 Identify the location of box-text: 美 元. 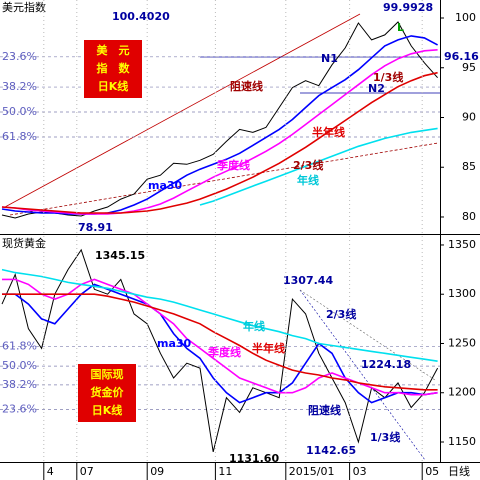
(113, 50).